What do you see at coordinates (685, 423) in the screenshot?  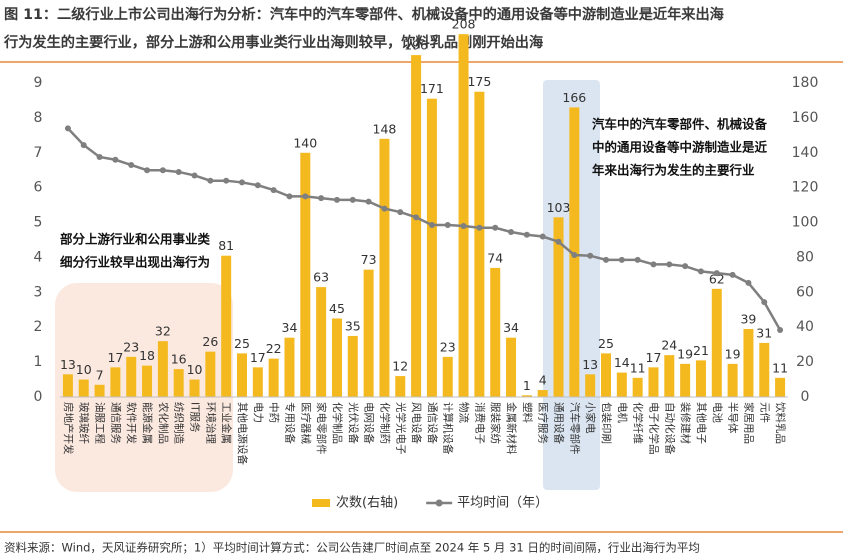 I see `x-tick-label: 装修建材` at bounding box center [685, 423].